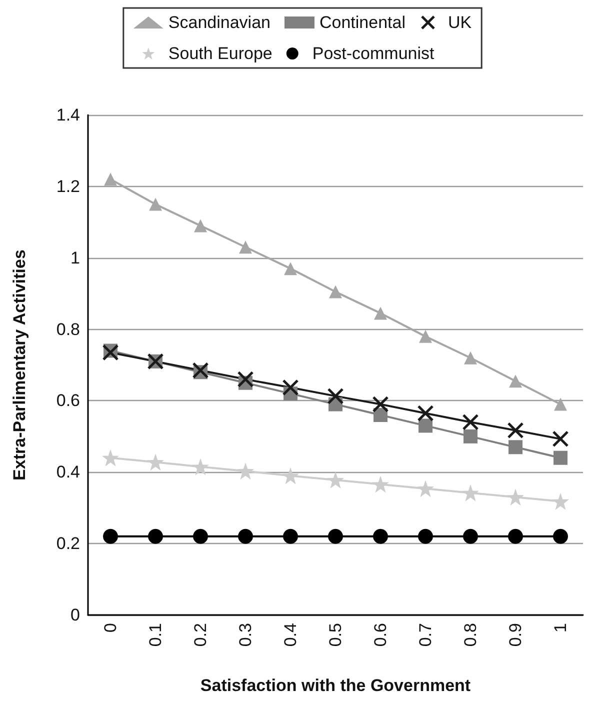 The width and height of the screenshot is (605, 705). Describe the element at coordinates (425, 635) in the screenshot. I see `x-tick-label: 0.7` at that location.